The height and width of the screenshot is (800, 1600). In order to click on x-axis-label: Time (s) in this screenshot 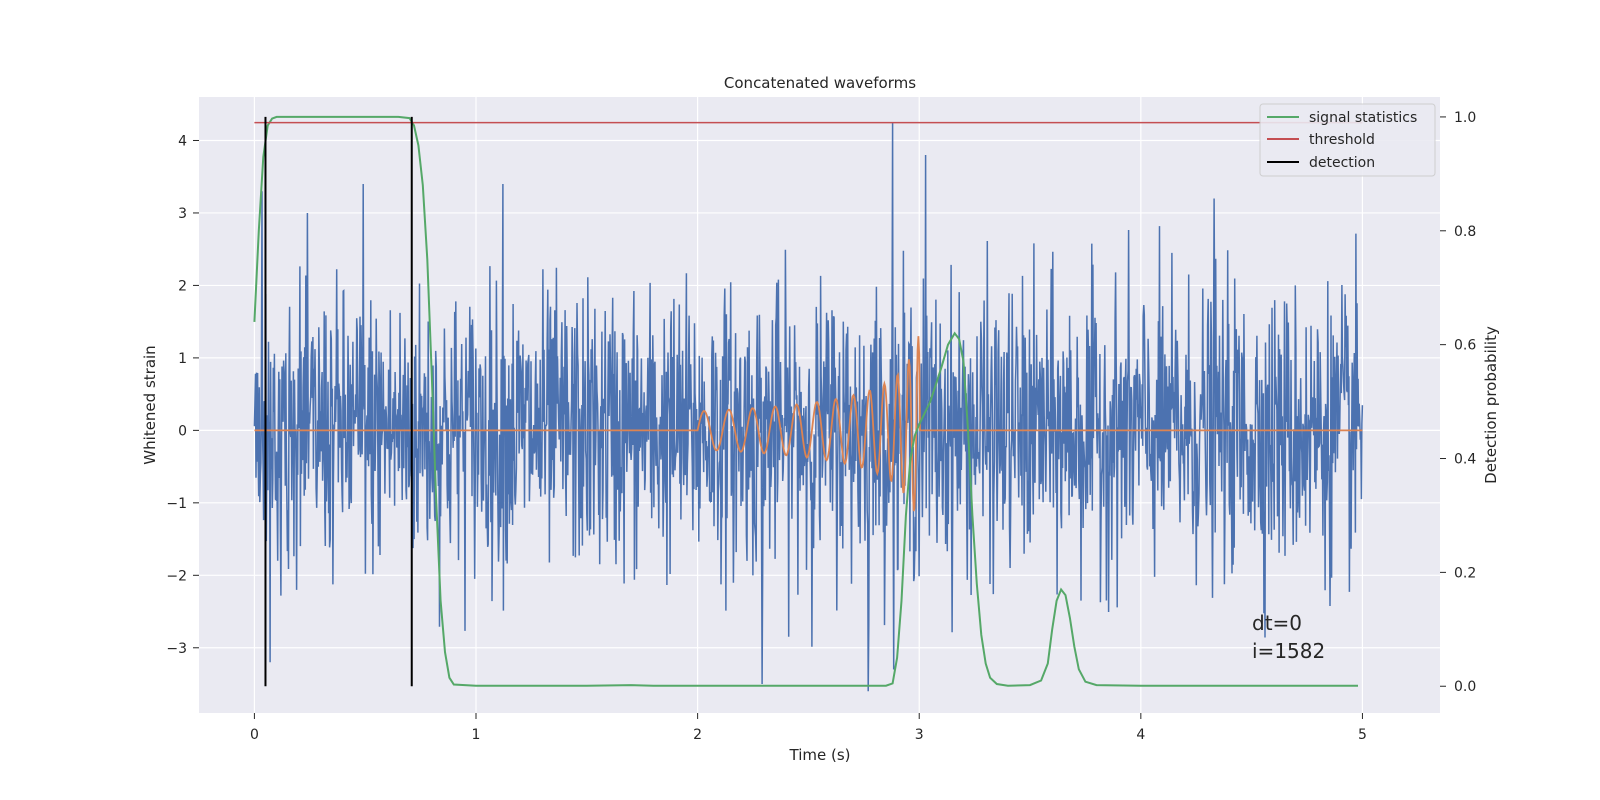, I will do `click(820, 755)`.